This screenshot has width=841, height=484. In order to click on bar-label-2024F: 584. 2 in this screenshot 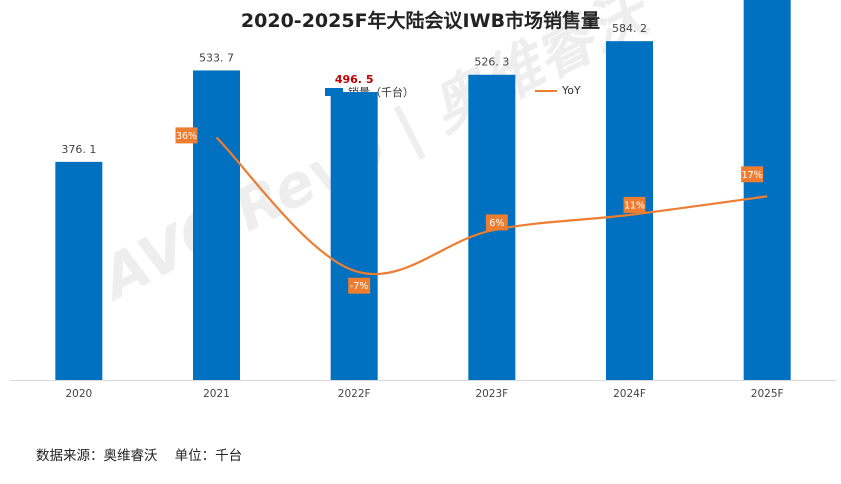, I will do `click(629, 28)`.